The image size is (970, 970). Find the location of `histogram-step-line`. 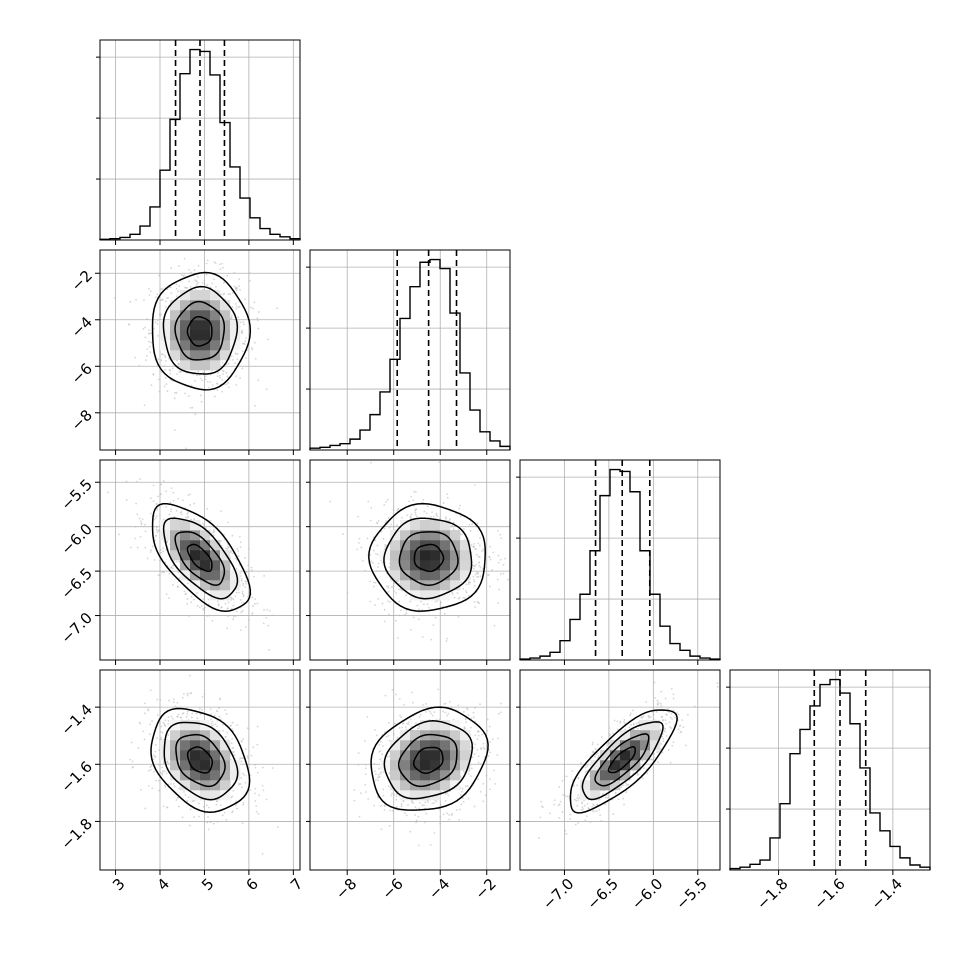

histogram-step-line is located at coordinates (410, 354).